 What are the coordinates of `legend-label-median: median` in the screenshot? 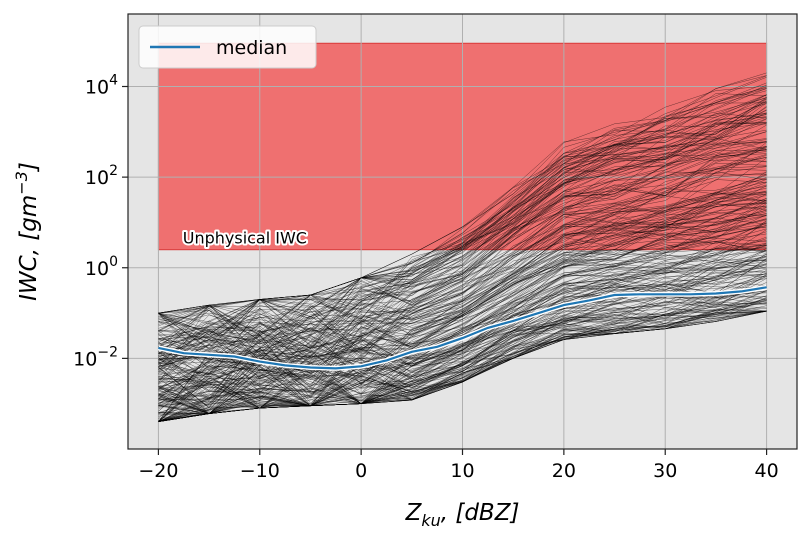 It's located at (251, 48).